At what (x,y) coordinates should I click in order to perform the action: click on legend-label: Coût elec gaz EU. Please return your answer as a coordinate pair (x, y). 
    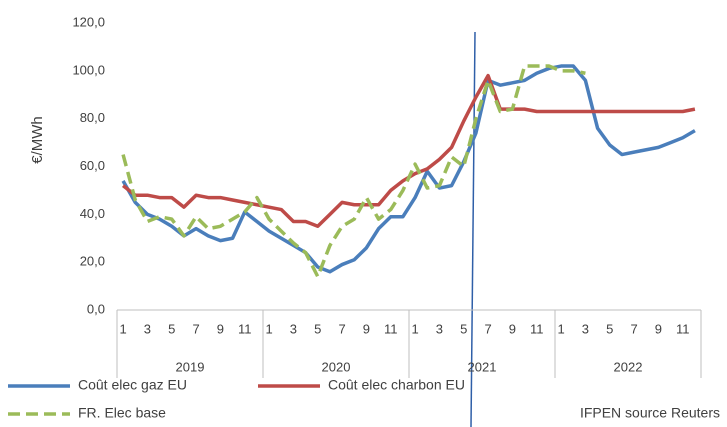
    Looking at the image, I should click on (132, 385).